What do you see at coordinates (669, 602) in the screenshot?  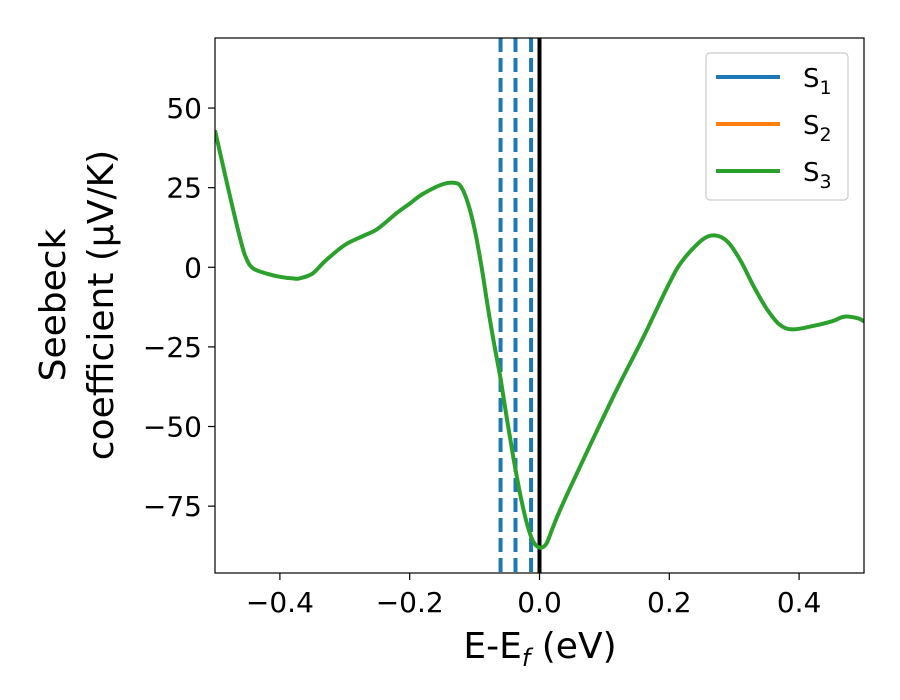 I see `x-tick-label: 0.2` at bounding box center [669, 602].